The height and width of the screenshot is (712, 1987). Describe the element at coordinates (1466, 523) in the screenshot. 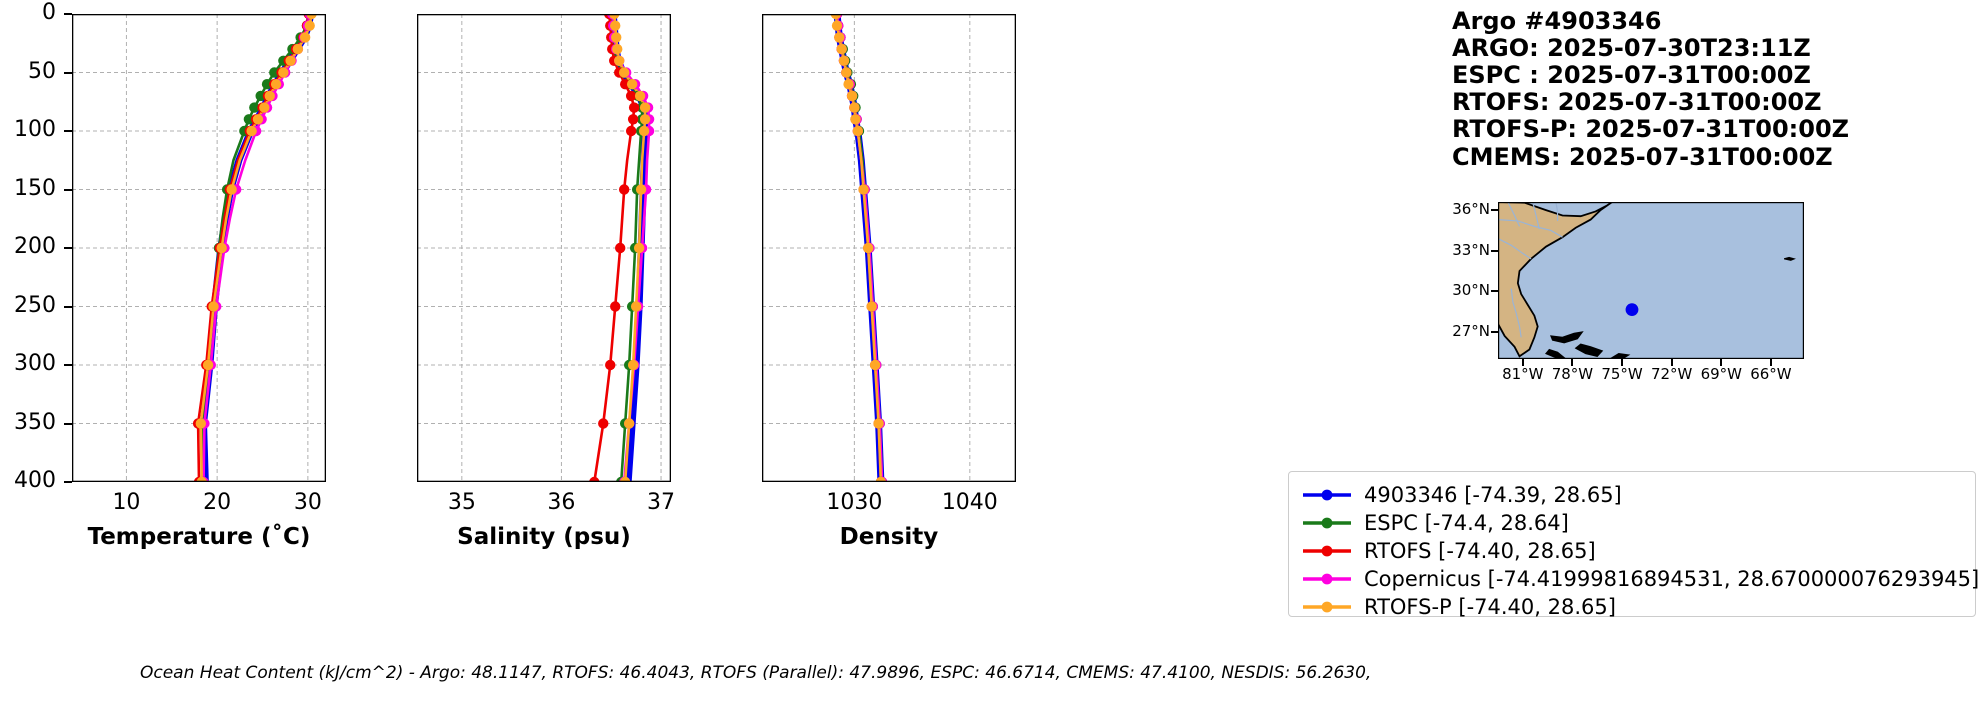

I see `legend-label: ESPC [-74.4, 28.64]` at that location.